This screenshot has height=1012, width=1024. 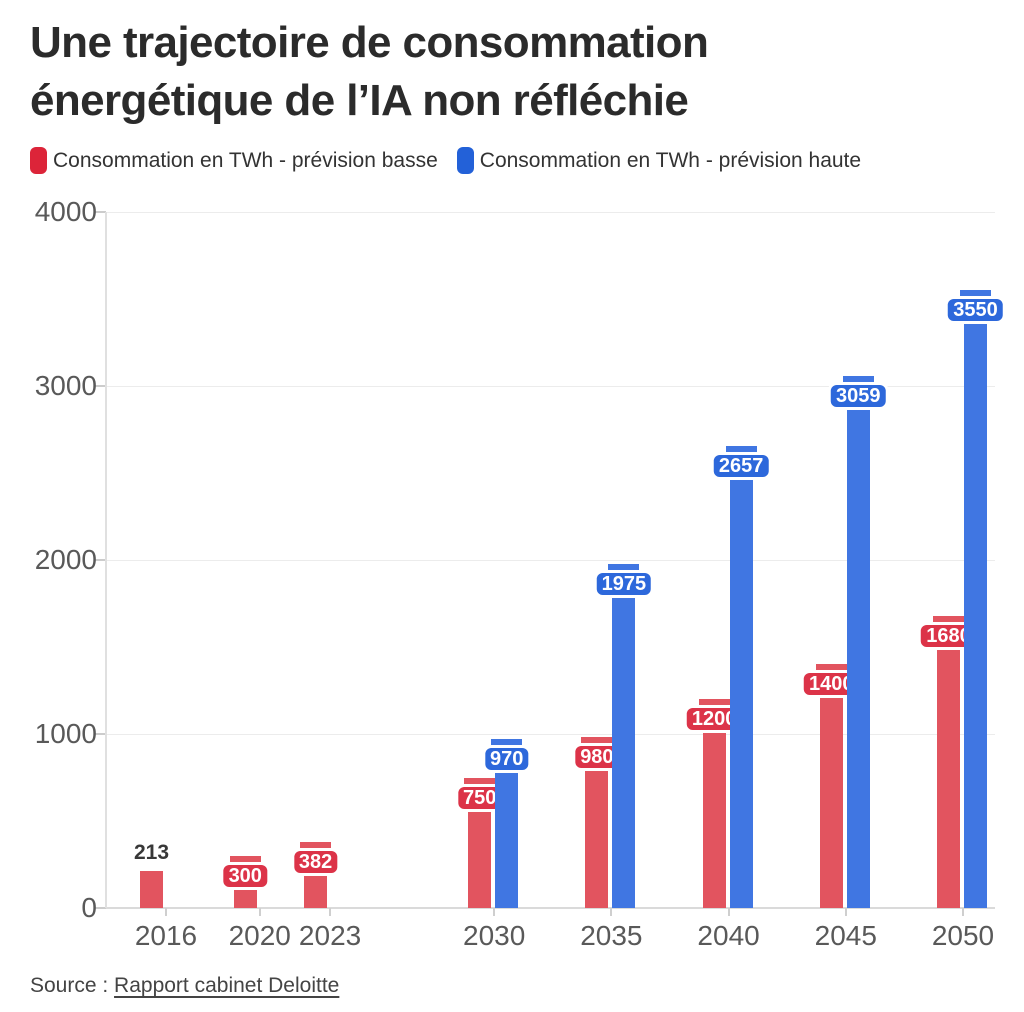 I want to click on y-axis-label: 1000, so click(x=65, y=733).